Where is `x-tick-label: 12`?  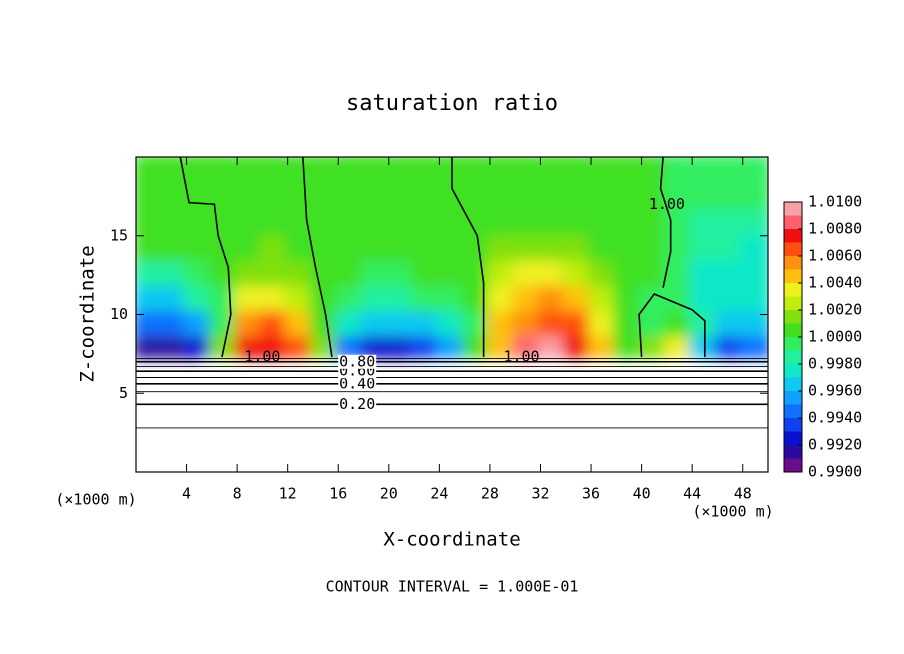 x-tick-label: 12 is located at coordinates (288, 494).